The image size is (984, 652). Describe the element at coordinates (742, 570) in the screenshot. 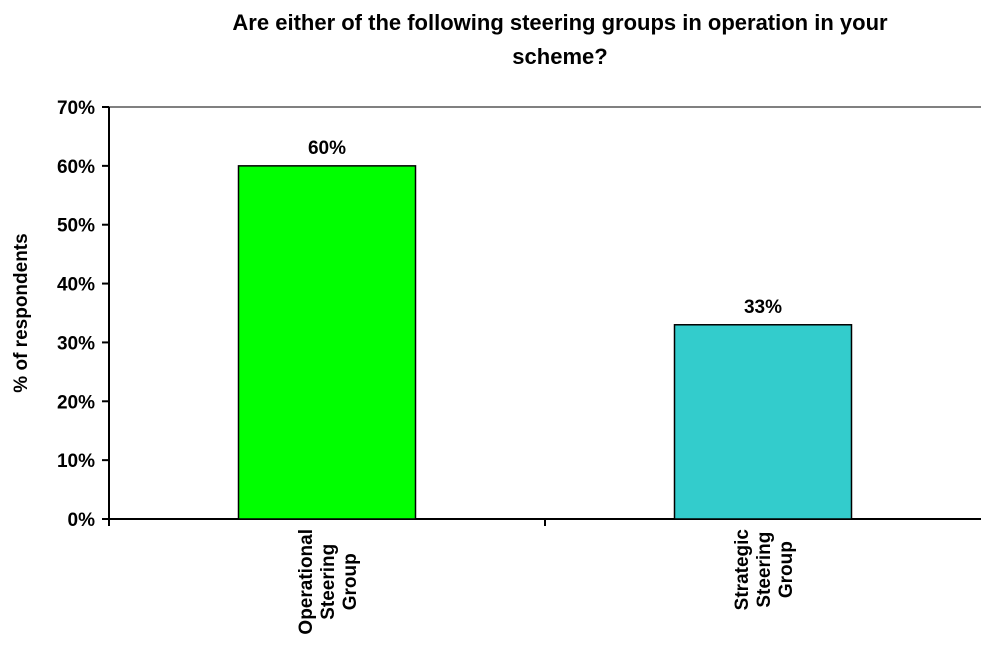

I see `x-tick-label-line: Strategic` at that location.